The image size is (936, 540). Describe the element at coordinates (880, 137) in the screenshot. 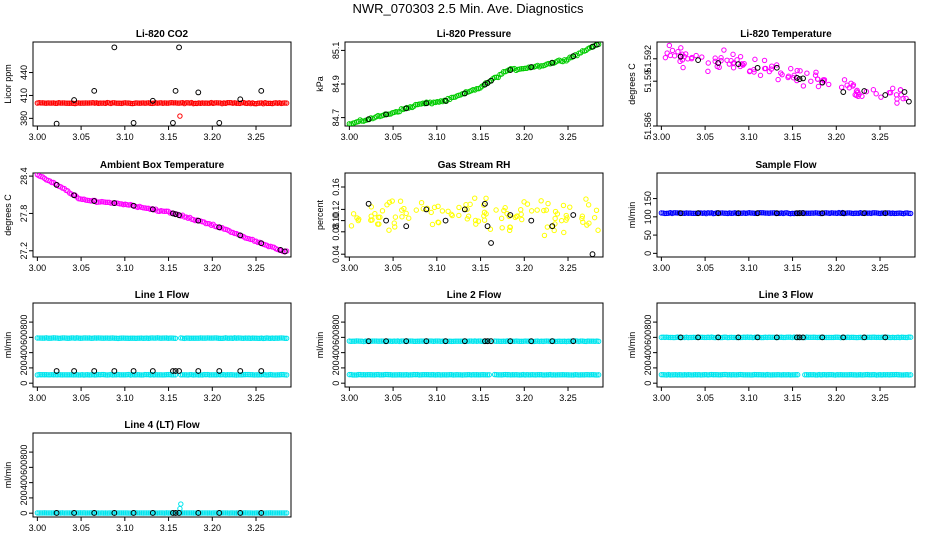

I see `x-tick-label: 3.25` at that location.